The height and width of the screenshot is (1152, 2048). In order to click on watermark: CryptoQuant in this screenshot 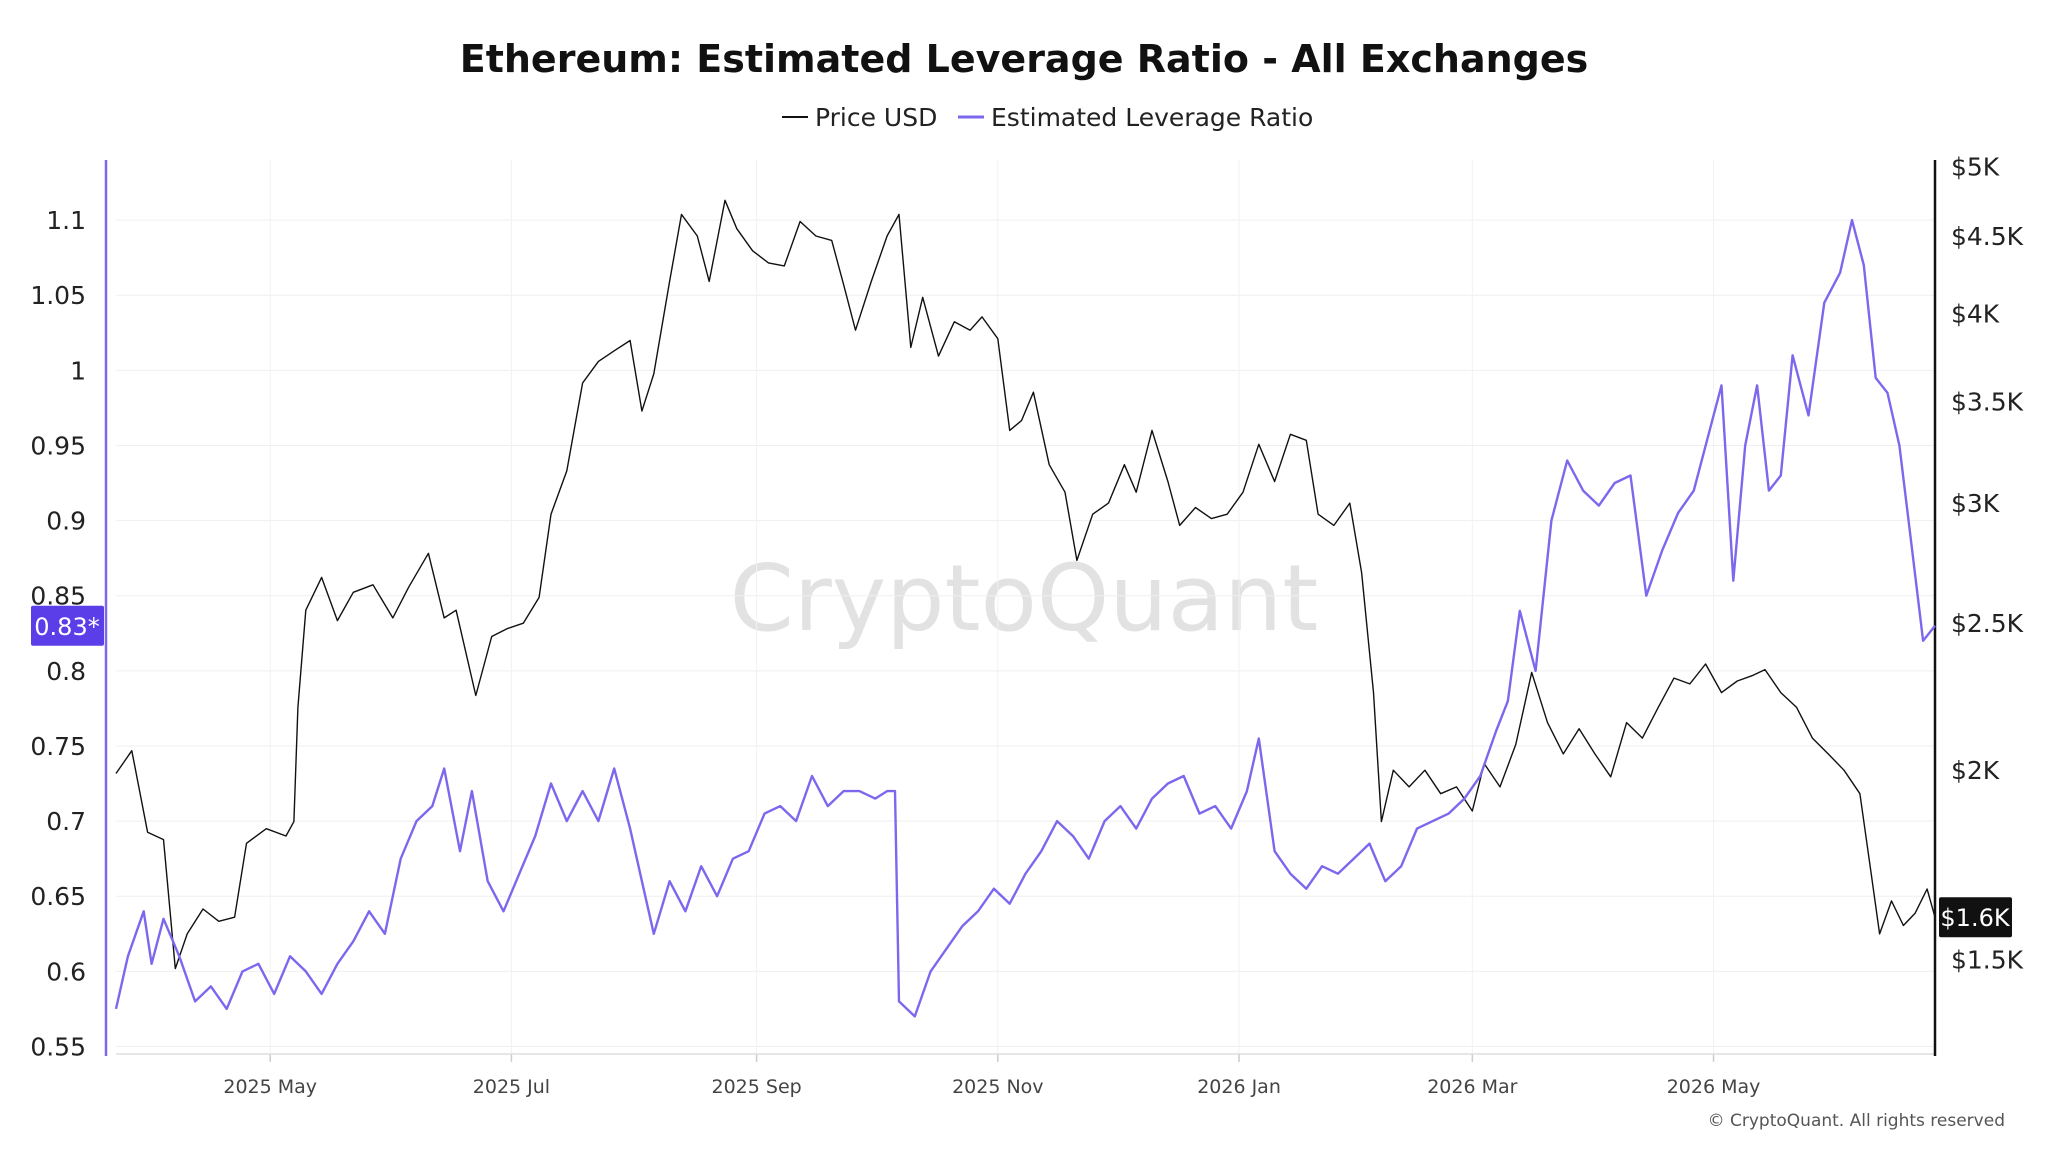, I will do `click(1024, 598)`.